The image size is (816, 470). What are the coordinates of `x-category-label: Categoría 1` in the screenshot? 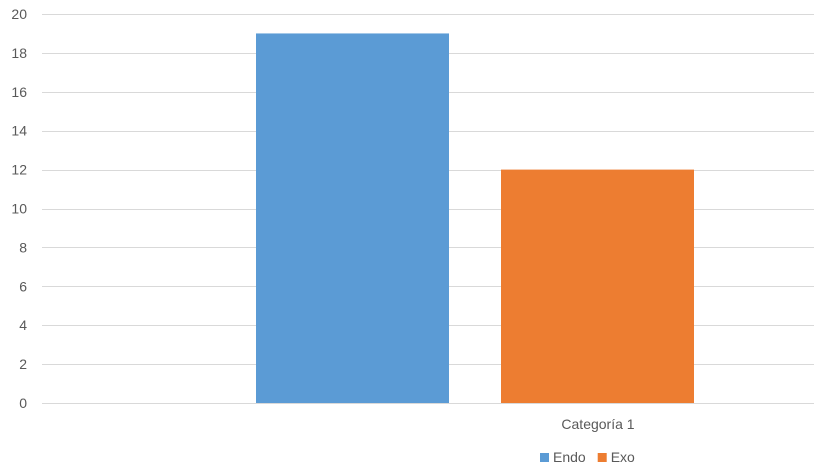 It's located at (597, 424).